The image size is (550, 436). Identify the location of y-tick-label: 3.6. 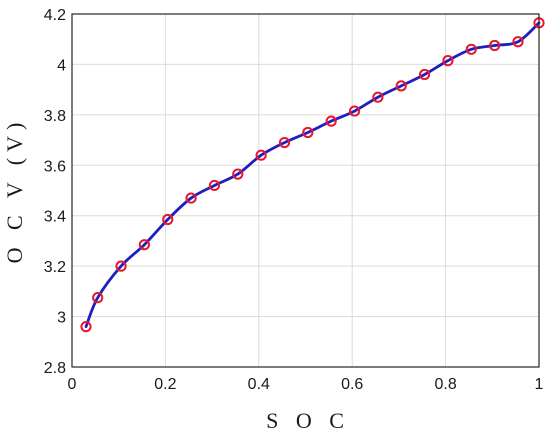
(55, 166).